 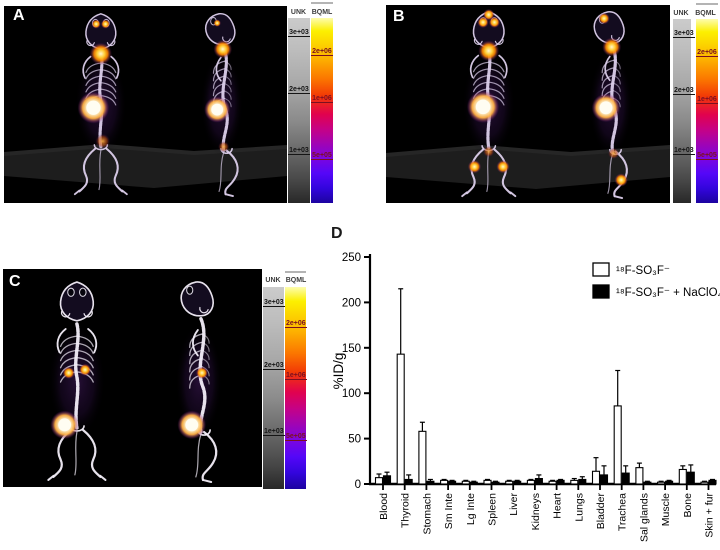 What do you see at coordinates (668, 293) in the screenshot?
I see `legend-label: ¹⁸F-SO₃F⁻ + NaClO₄` at bounding box center [668, 293].